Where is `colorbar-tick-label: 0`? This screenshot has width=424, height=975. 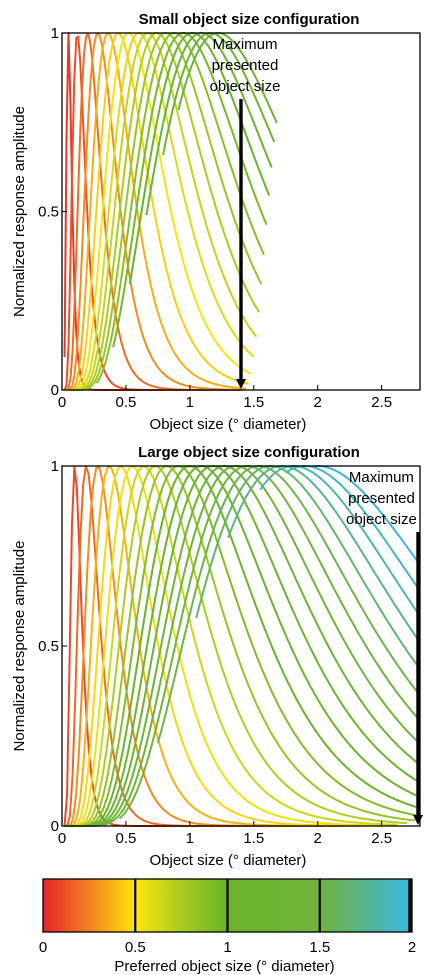 colorbar-tick-label: 0 is located at coordinates (43, 947).